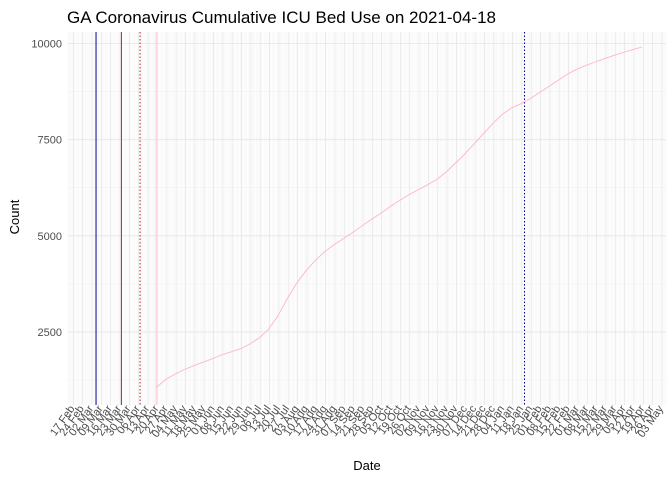  Describe the element at coordinates (50, 237) in the screenshot. I see `y-tick-label: 5000` at that location.